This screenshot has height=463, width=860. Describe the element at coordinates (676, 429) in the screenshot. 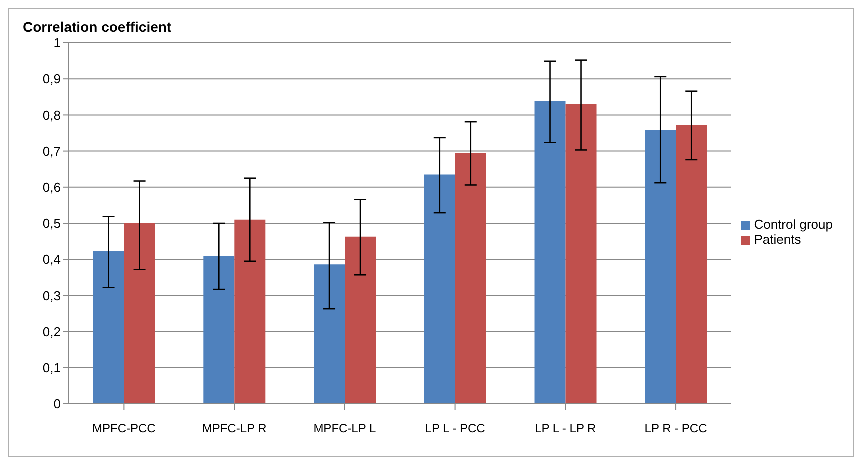

I see `x-tick-label: LP R - PCC` at that location.